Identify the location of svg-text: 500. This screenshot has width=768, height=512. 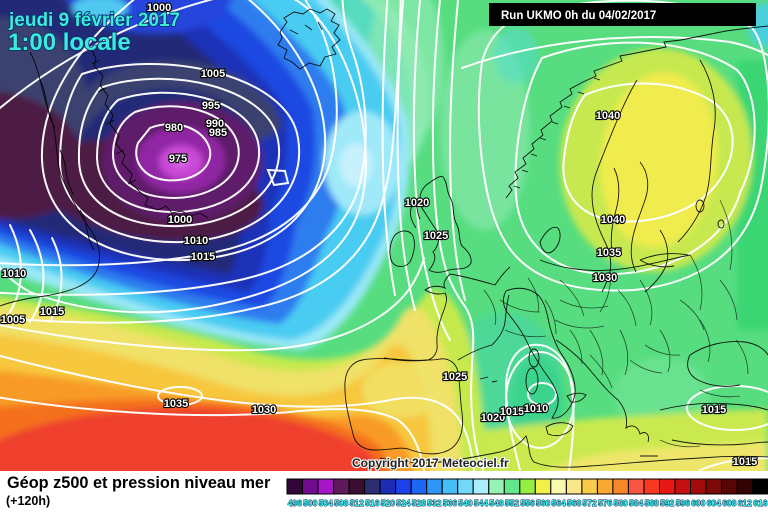
(310, 503).